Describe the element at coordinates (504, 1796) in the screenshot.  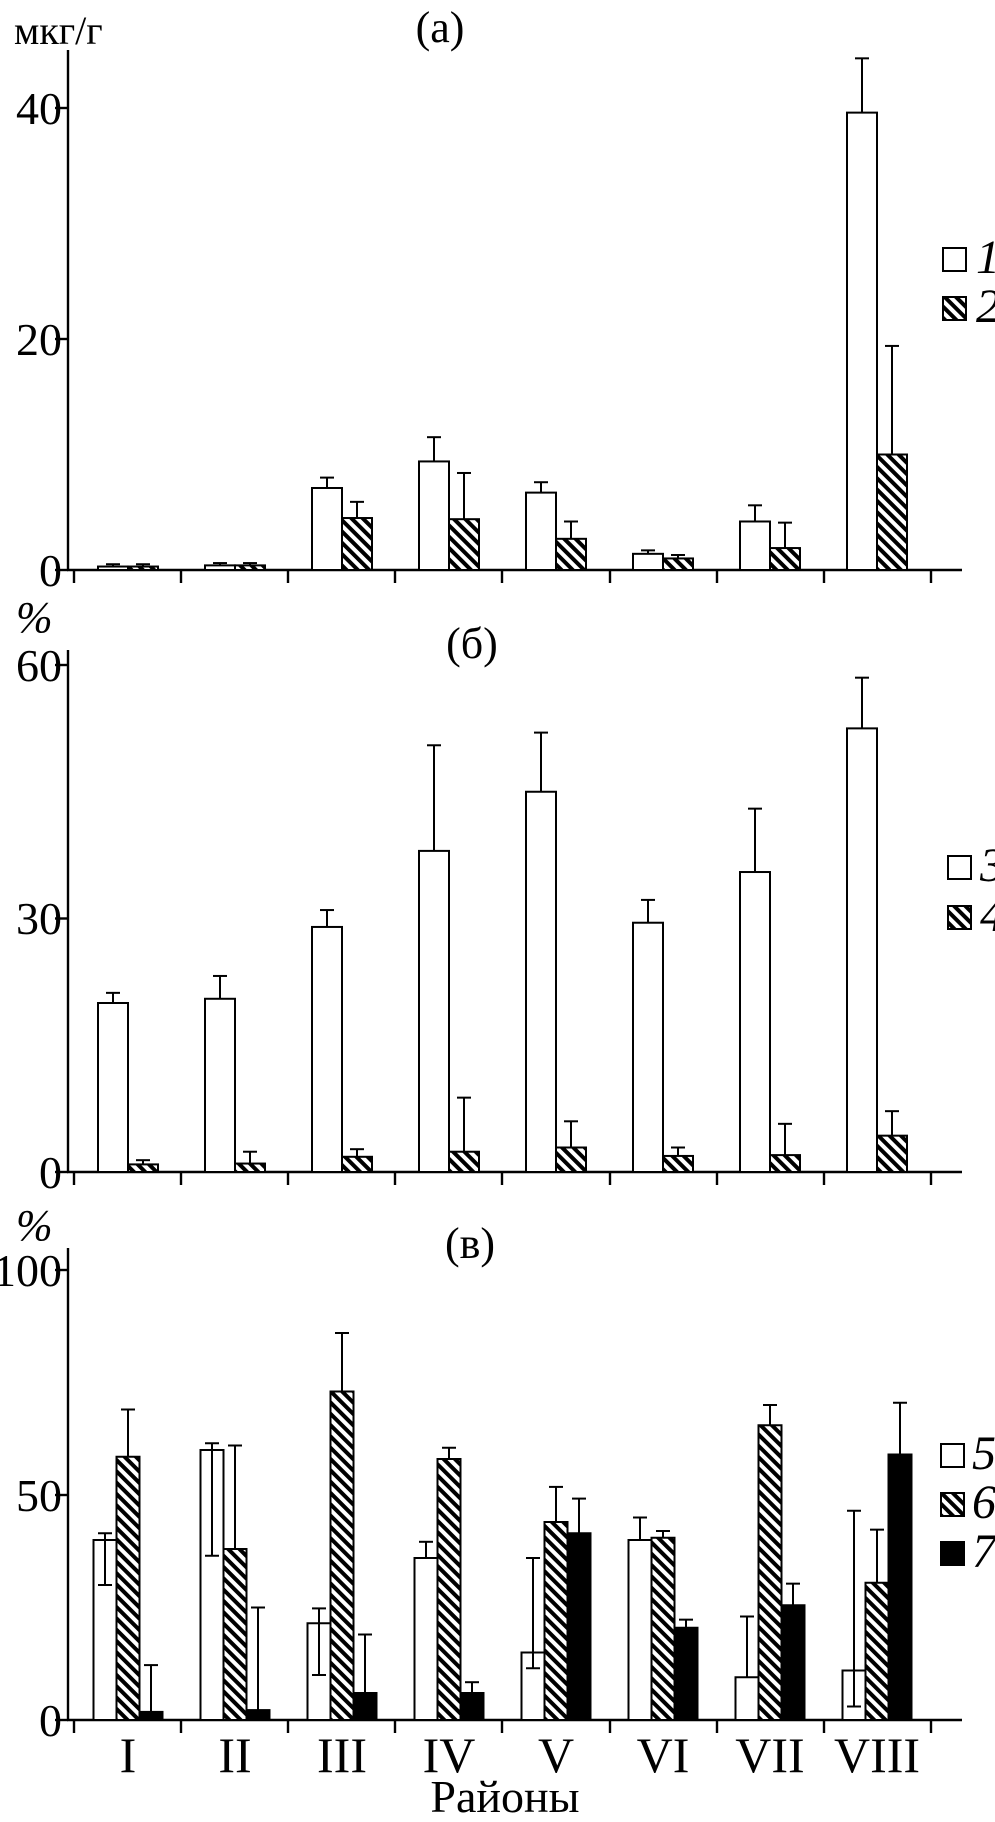
I see `x-axis-label: Районы` at that location.